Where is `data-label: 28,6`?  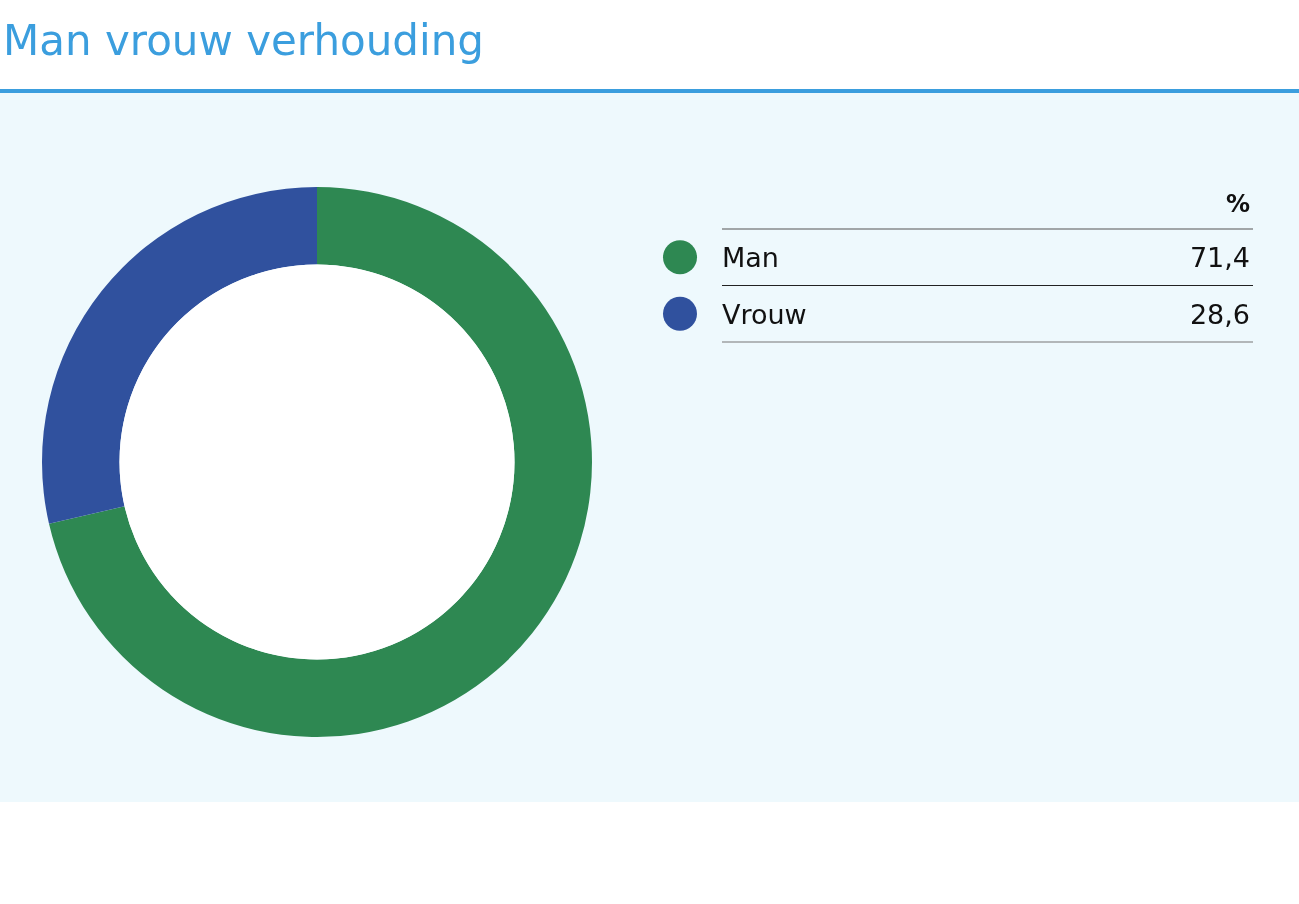 data-label: 28,6 is located at coordinates (1219, 314).